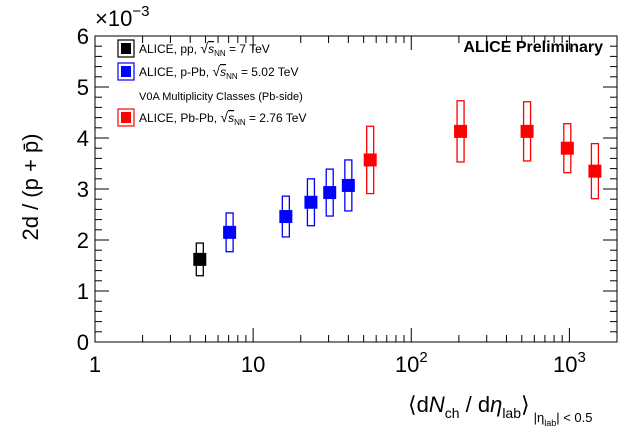  What do you see at coordinates (533, 47) in the screenshot?
I see `chart-title: ALICE Preliminary` at bounding box center [533, 47].